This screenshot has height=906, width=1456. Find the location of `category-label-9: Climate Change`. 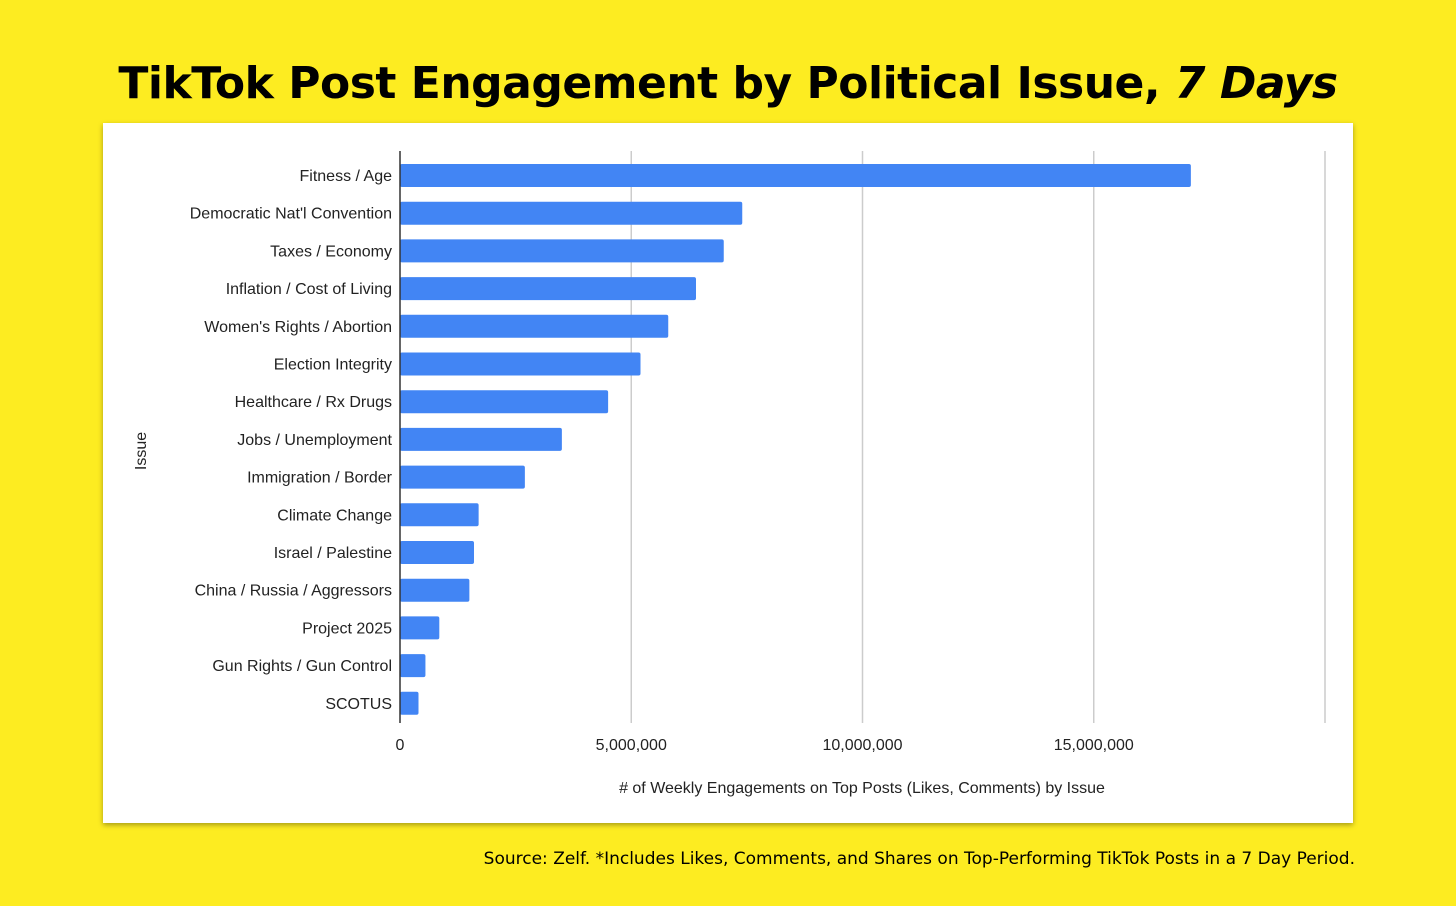

category-label-9: Climate Change is located at coordinates (334, 515).